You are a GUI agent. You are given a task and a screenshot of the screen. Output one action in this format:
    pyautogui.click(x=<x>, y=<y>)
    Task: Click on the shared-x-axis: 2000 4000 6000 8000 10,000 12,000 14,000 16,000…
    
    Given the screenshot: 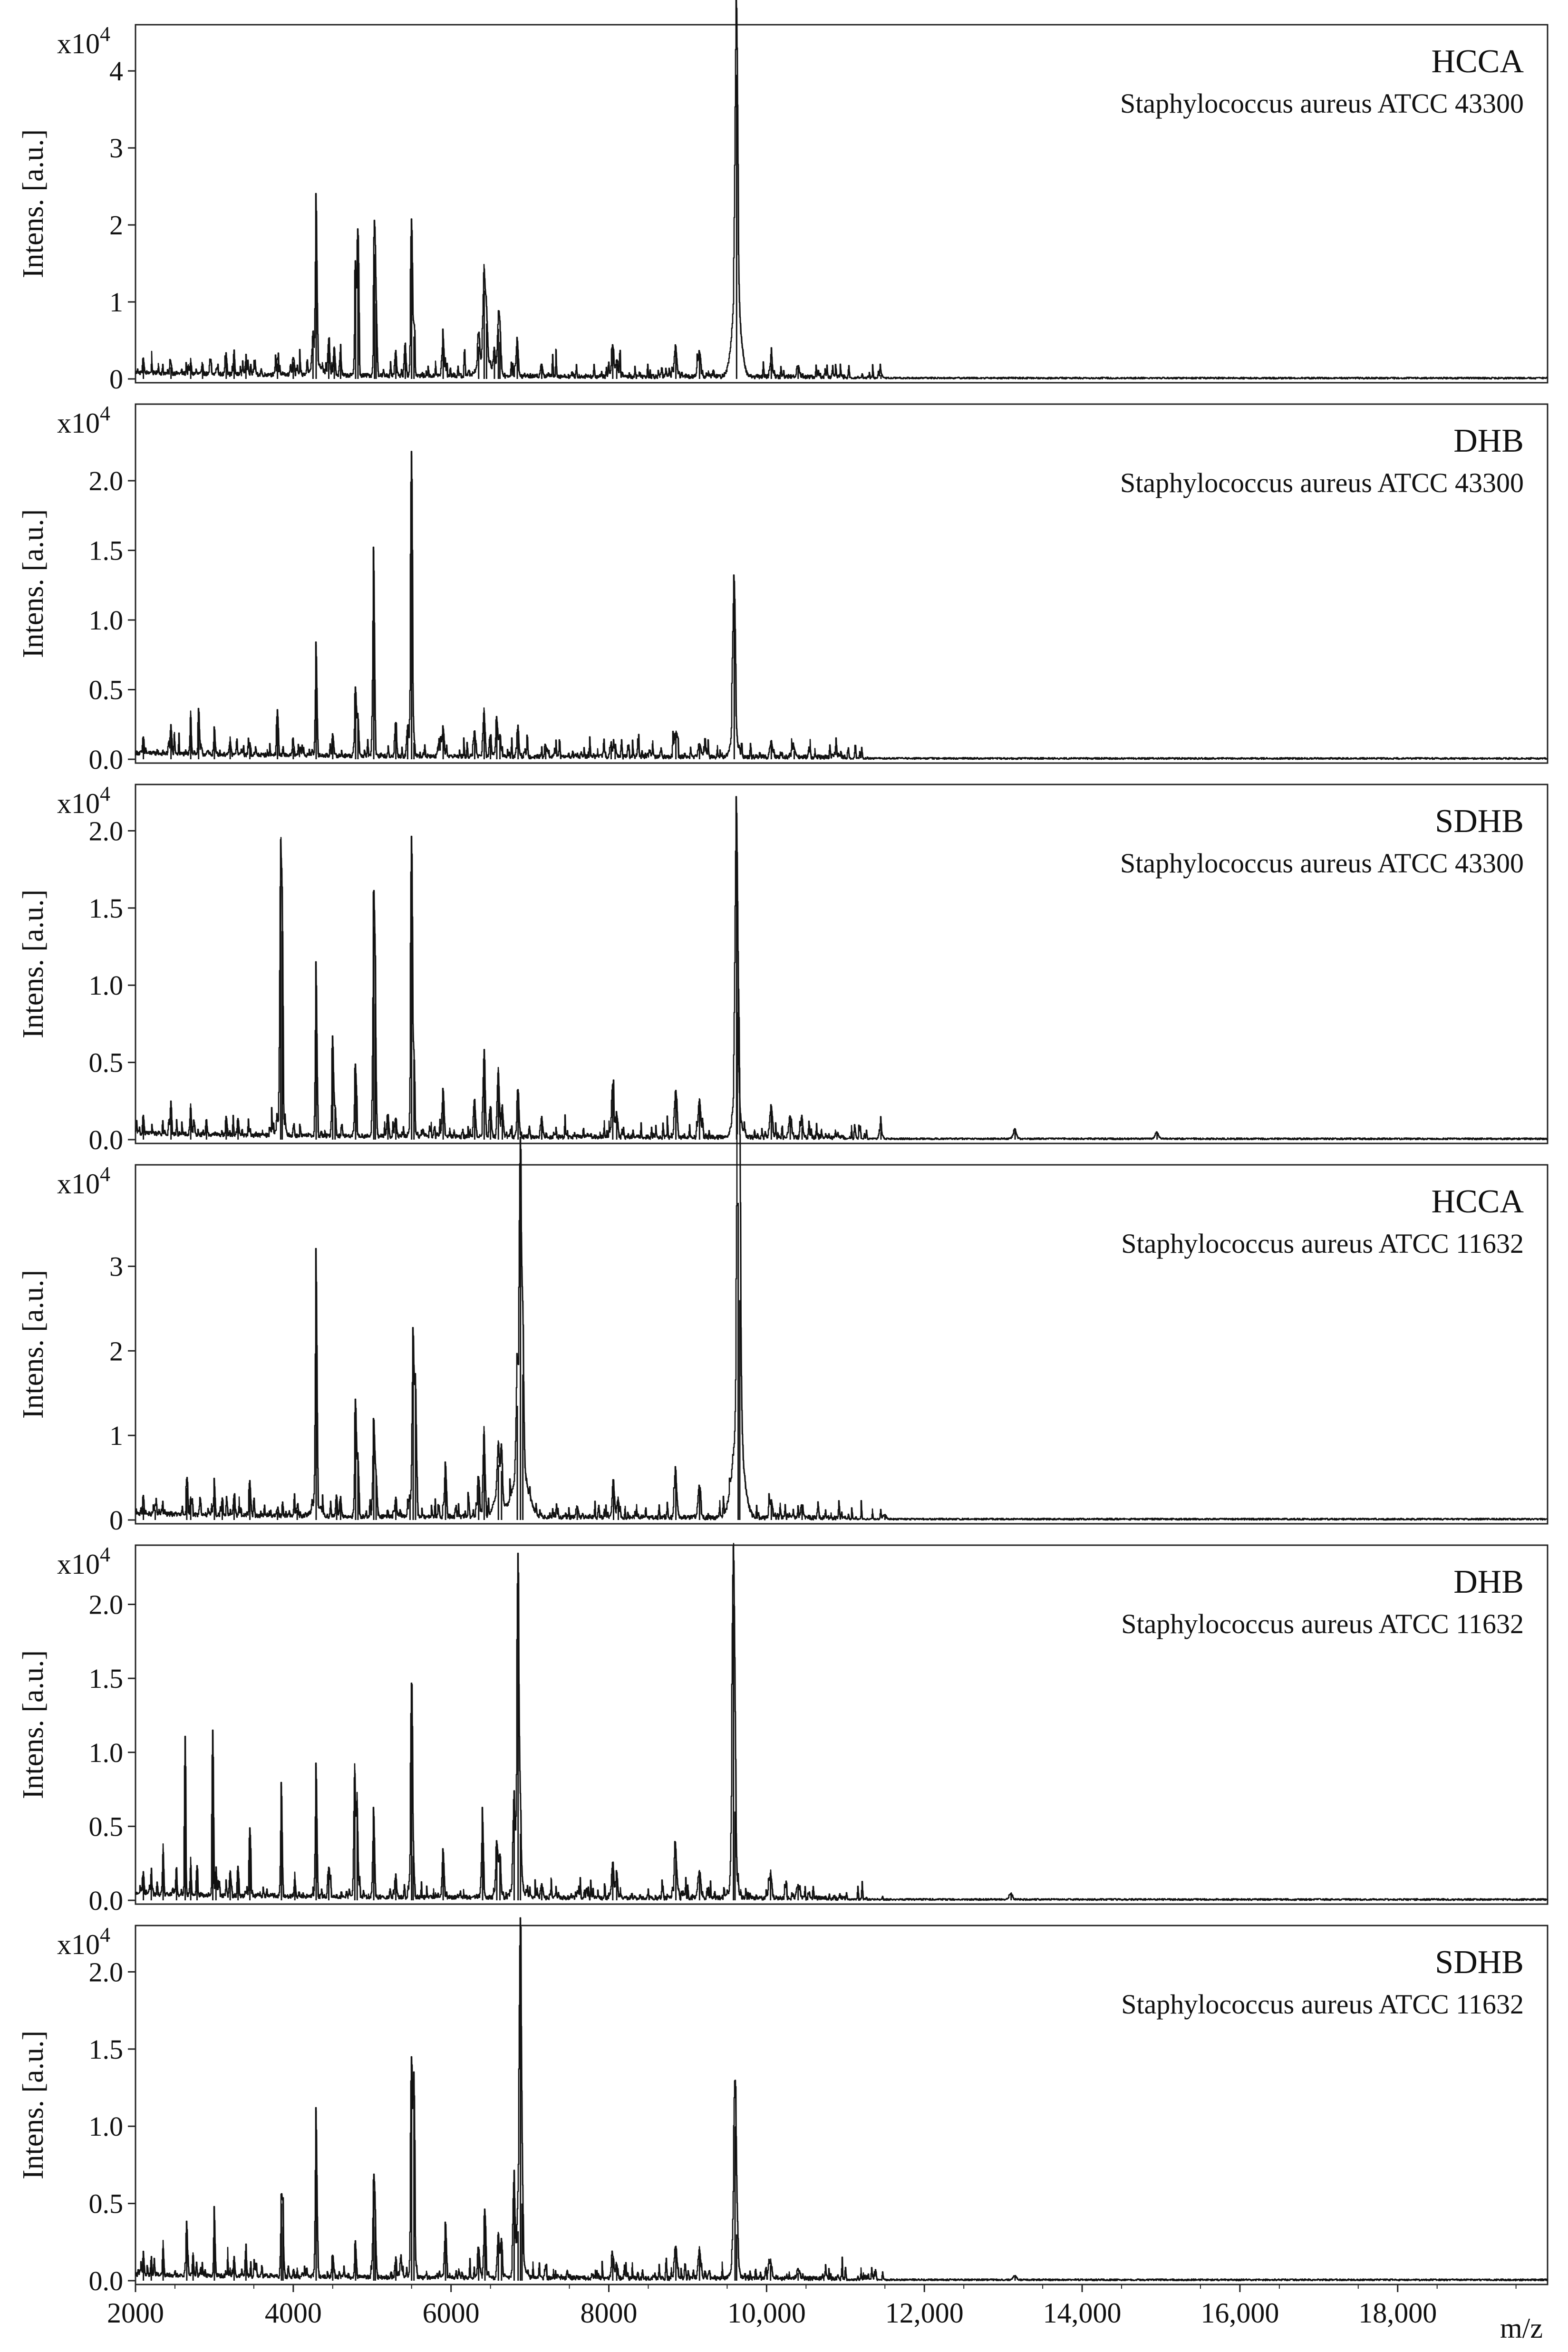 What is the action you would take?
    pyautogui.click(x=825, y=2314)
    